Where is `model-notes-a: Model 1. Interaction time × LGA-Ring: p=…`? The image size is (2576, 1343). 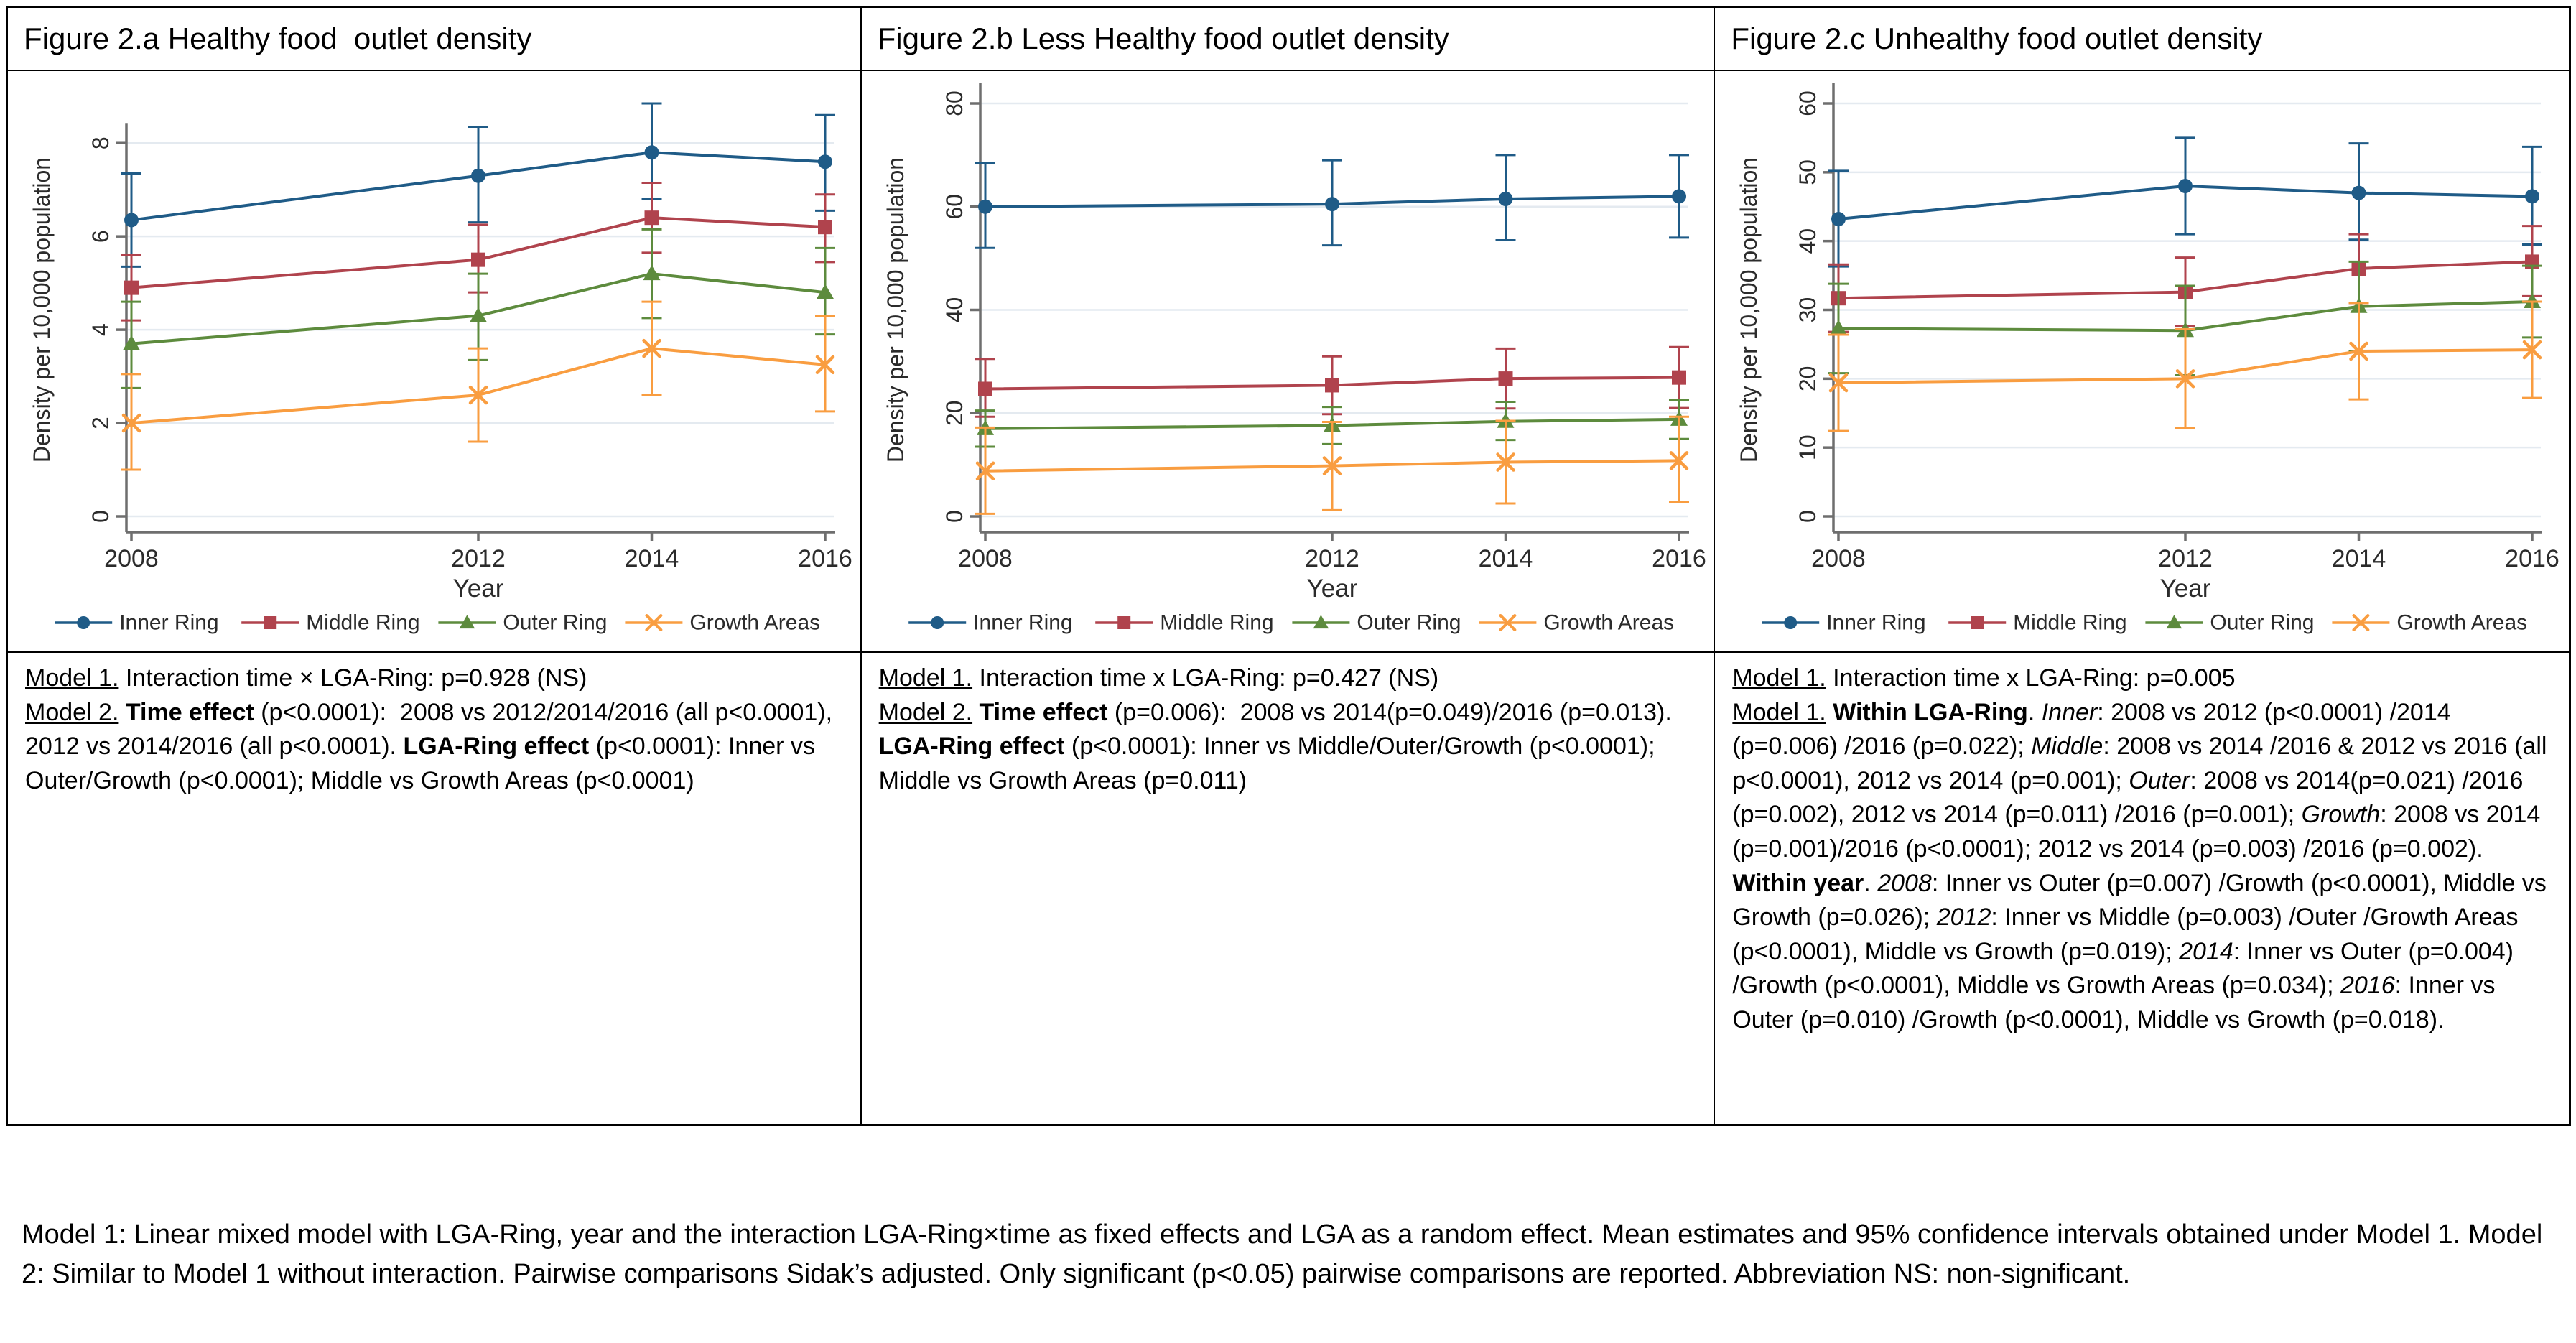 model-notes-a: Model 1. Interaction time × LGA-Ring: p=… is located at coordinates (435, 889).